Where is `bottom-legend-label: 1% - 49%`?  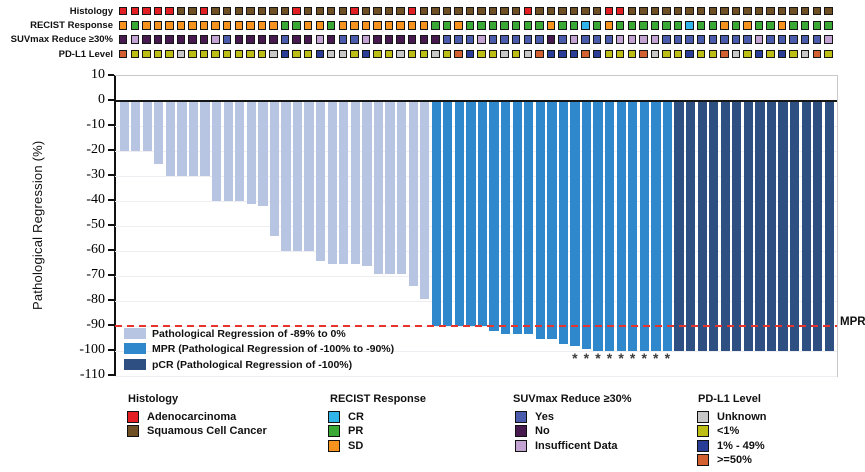
bottom-legend-label: 1% - 49% is located at coordinates (741, 445).